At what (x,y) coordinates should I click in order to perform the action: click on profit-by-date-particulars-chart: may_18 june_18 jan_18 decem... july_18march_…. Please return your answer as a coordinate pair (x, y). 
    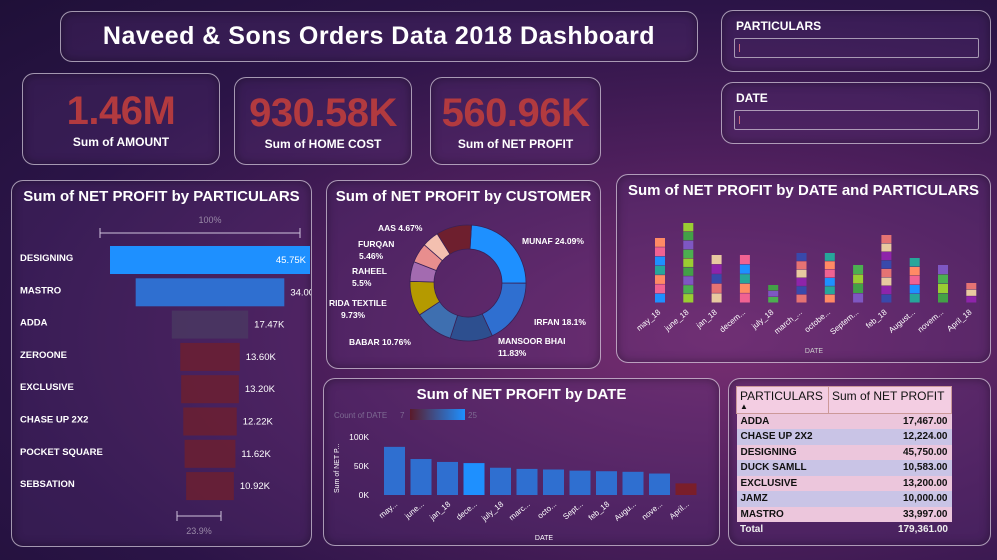
    Looking at the image, I should click on (803, 281).